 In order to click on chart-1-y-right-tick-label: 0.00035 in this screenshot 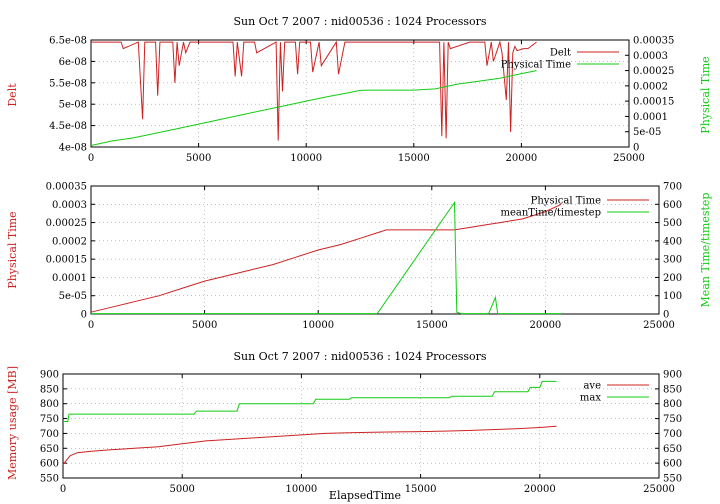, I will do `click(653, 41)`.